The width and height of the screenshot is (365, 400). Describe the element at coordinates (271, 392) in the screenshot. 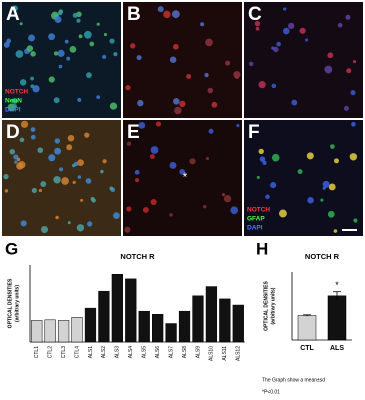

I see `note: *P<0.01` at that location.